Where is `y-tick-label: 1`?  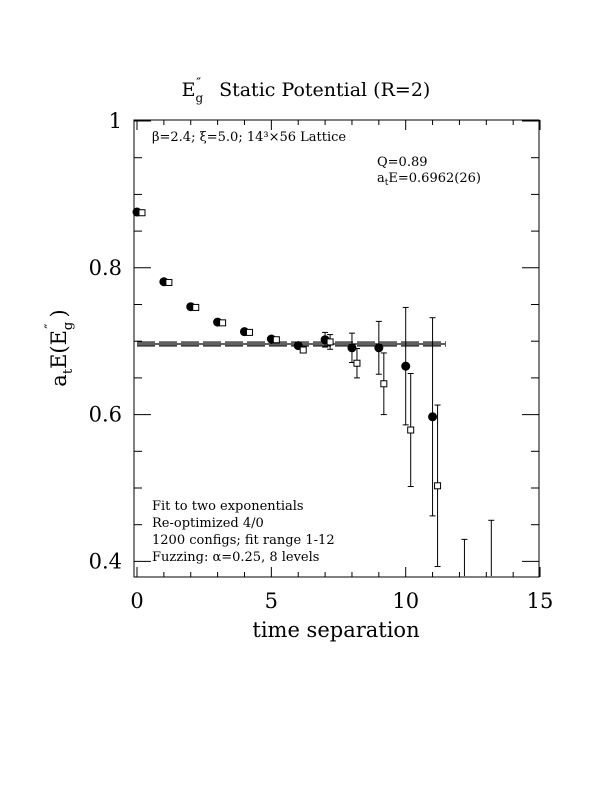
y-tick-label: 1 is located at coordinates (115, 121).